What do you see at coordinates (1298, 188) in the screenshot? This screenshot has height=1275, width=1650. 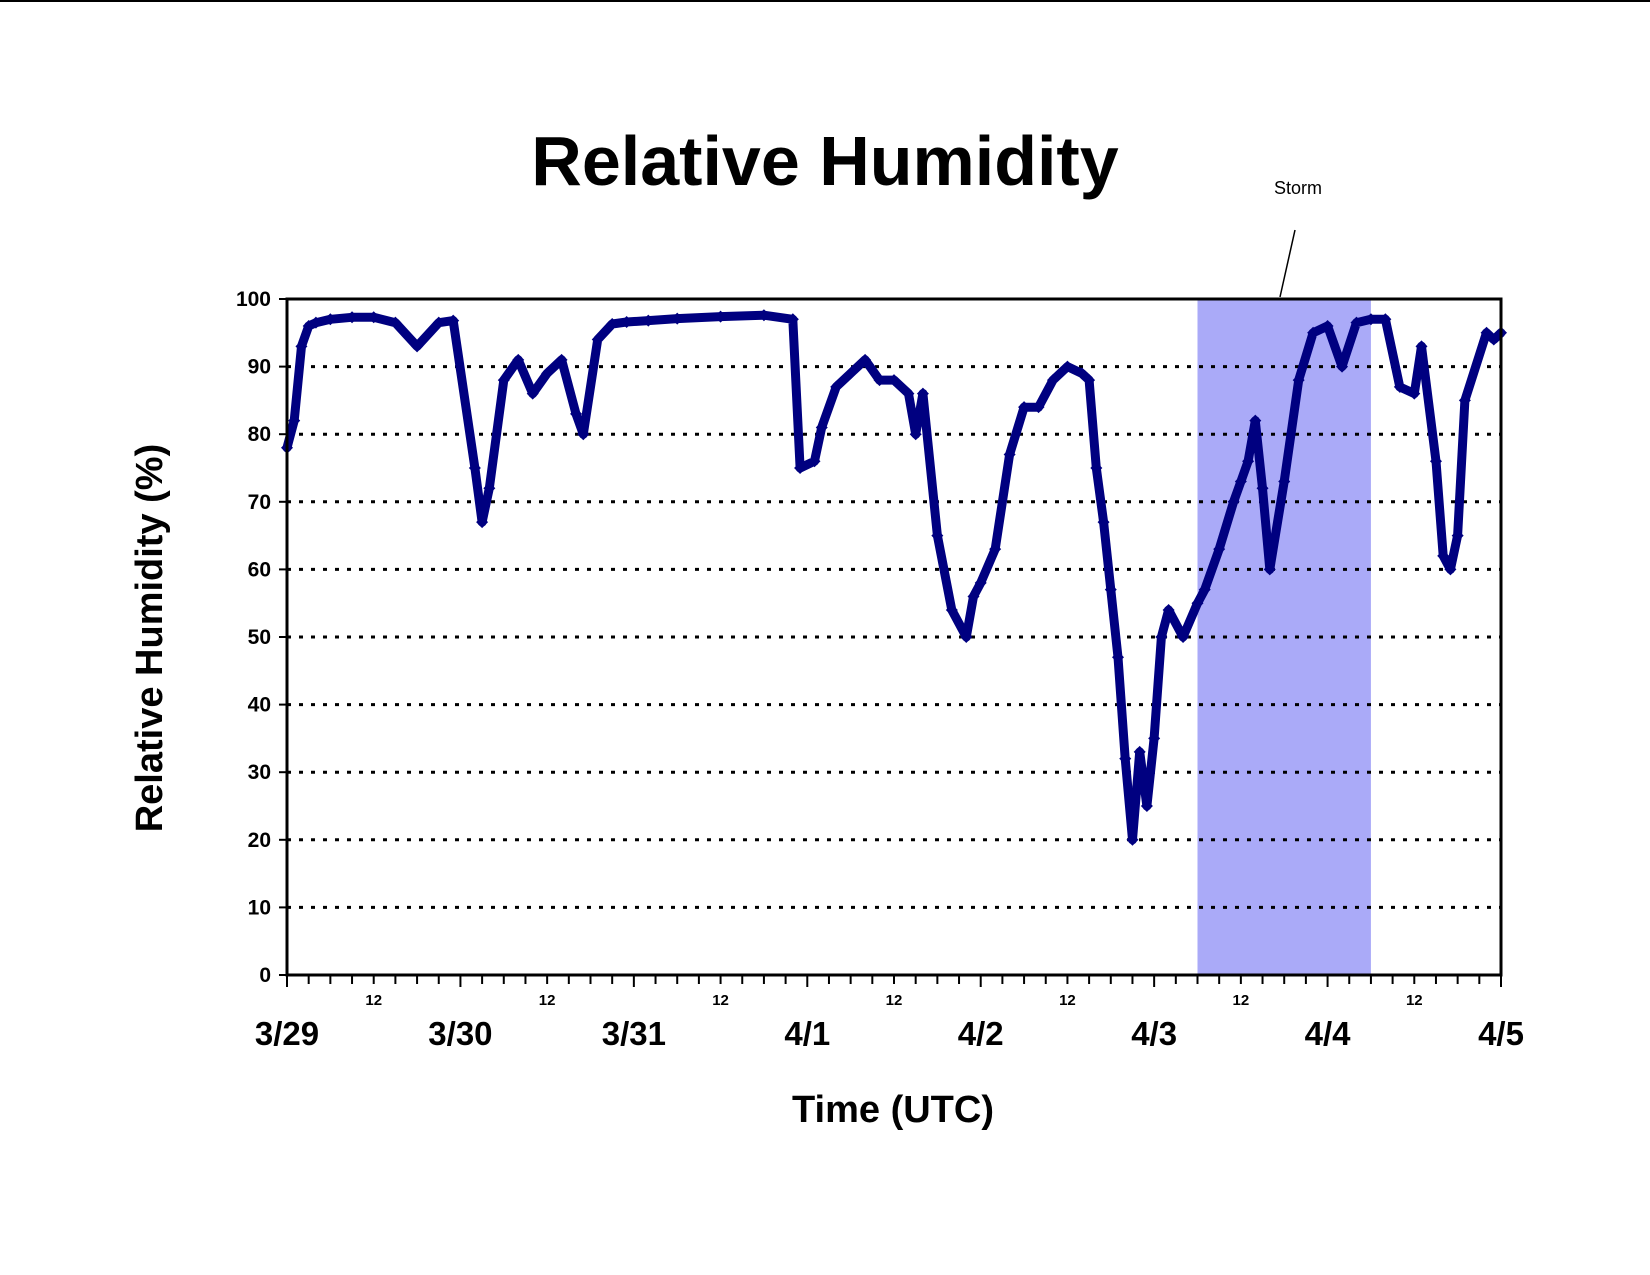 I see `storm-annotation-label: Storm` at bounding box center [1298, 188].